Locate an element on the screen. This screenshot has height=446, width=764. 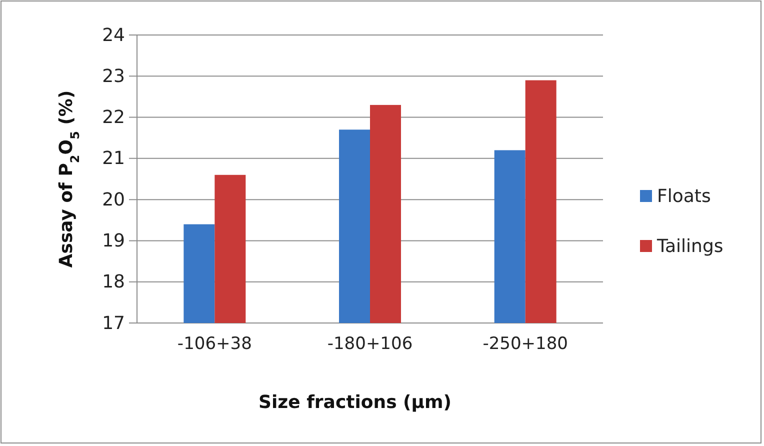
y-tick-label: 19 is located at coordinates (113, 241).